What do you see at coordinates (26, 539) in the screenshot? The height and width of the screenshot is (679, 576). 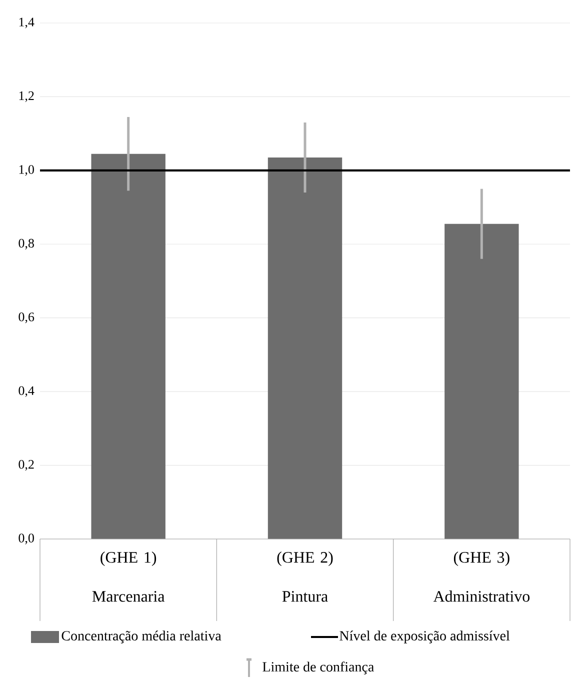 I see `y-tick-label: 0,0` at bounding box center [26, 539].